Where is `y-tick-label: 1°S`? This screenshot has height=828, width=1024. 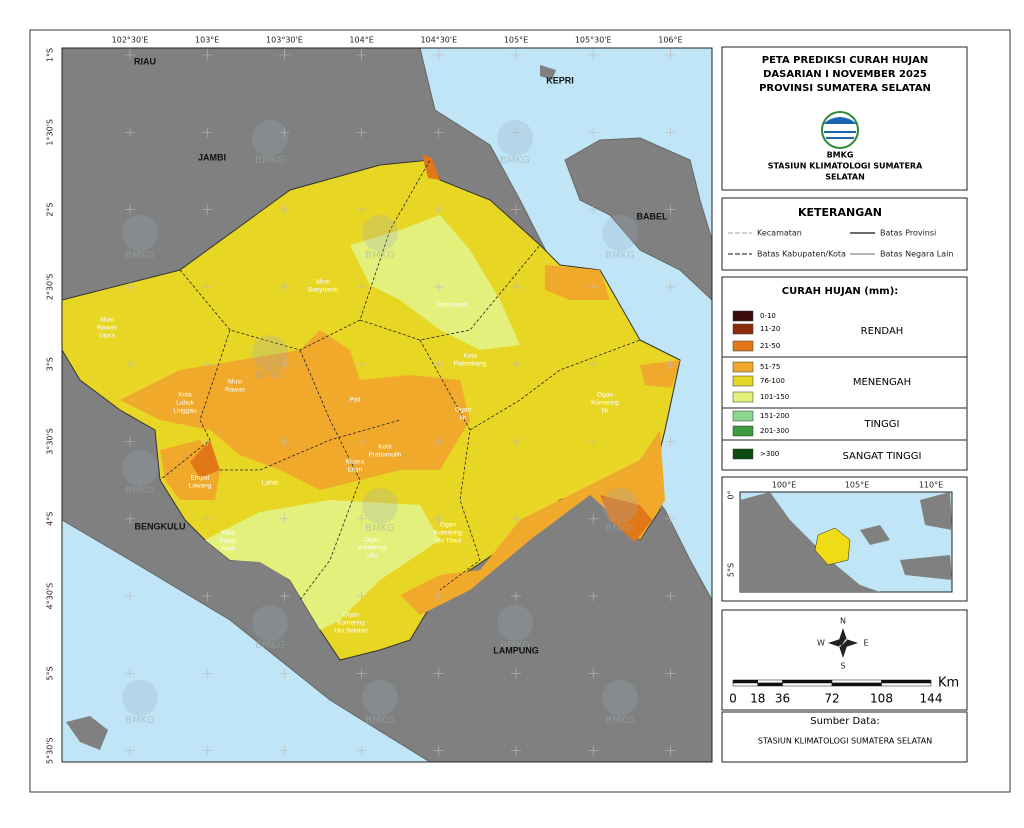 y-tick-label: 1°S is located at coordinates (50, 55).